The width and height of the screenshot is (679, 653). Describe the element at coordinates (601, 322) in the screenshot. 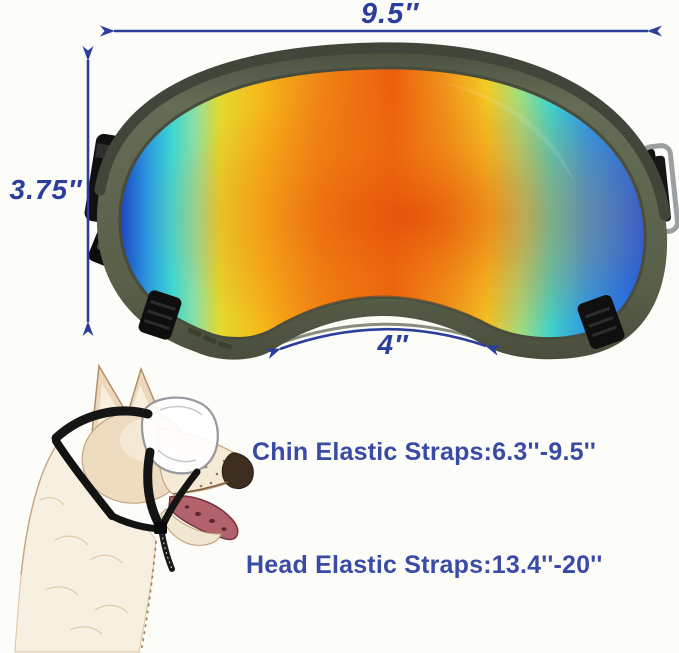

I see `bottom-right-tab` at that location.